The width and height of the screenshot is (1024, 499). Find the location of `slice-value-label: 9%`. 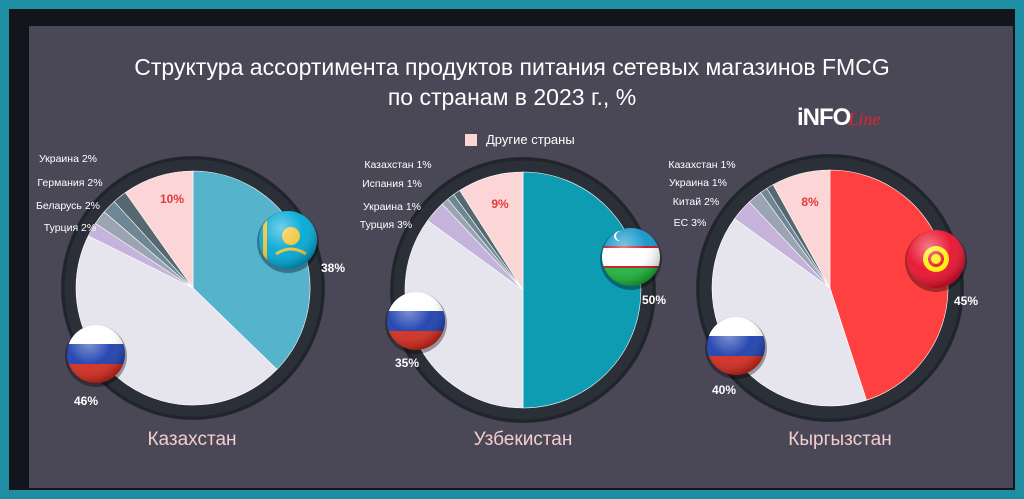

slice-value-label: 9% is located at coordinates (500, 204).